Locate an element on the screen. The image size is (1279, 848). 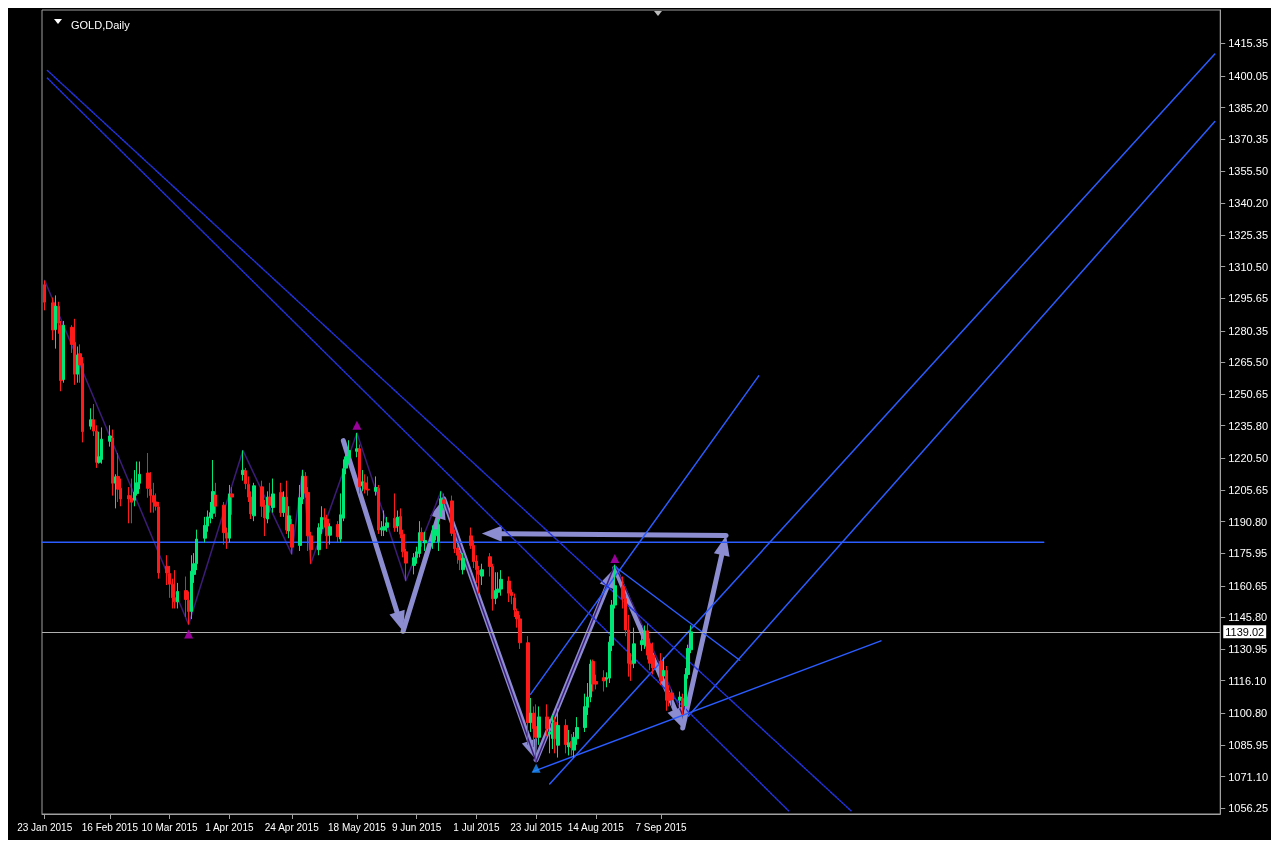
y-tick-label: 1235.80 is located at coordinates (1248, 425).